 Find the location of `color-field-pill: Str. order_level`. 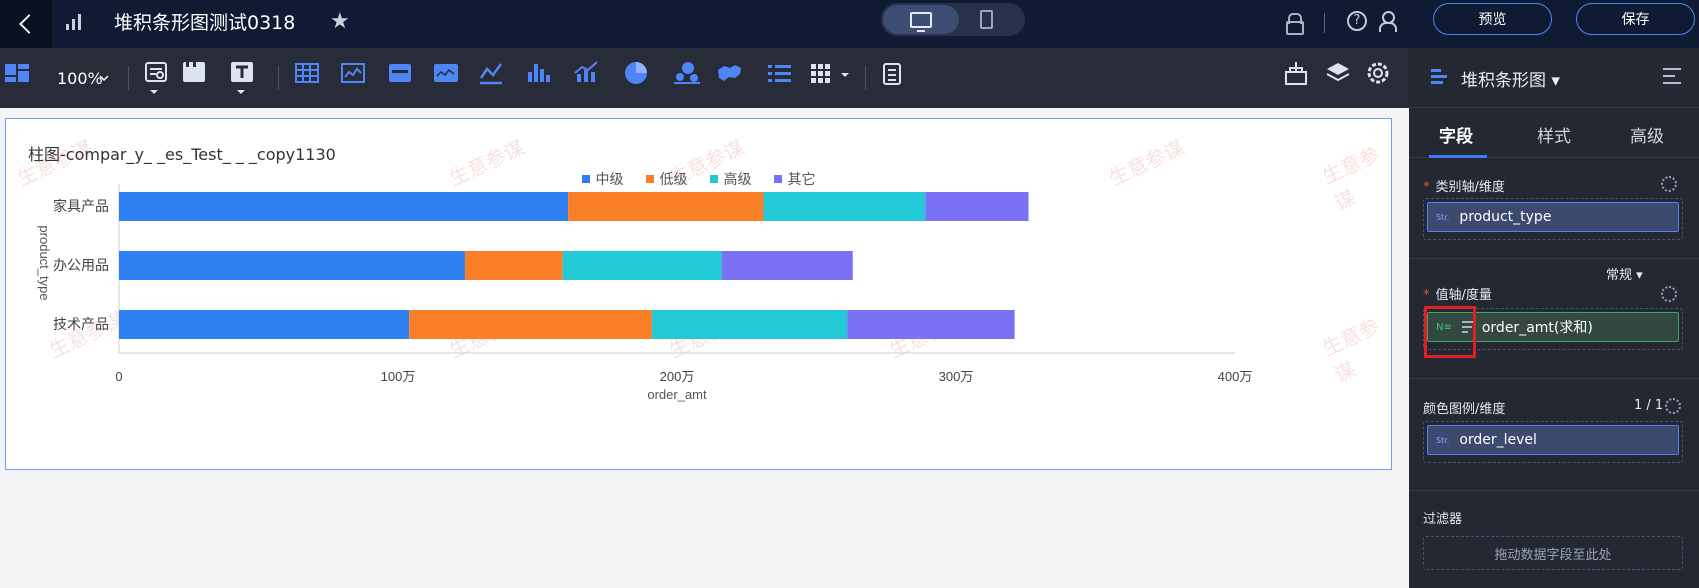

color-field-pill: Str. order_level is located at coordinates (1553, 440).